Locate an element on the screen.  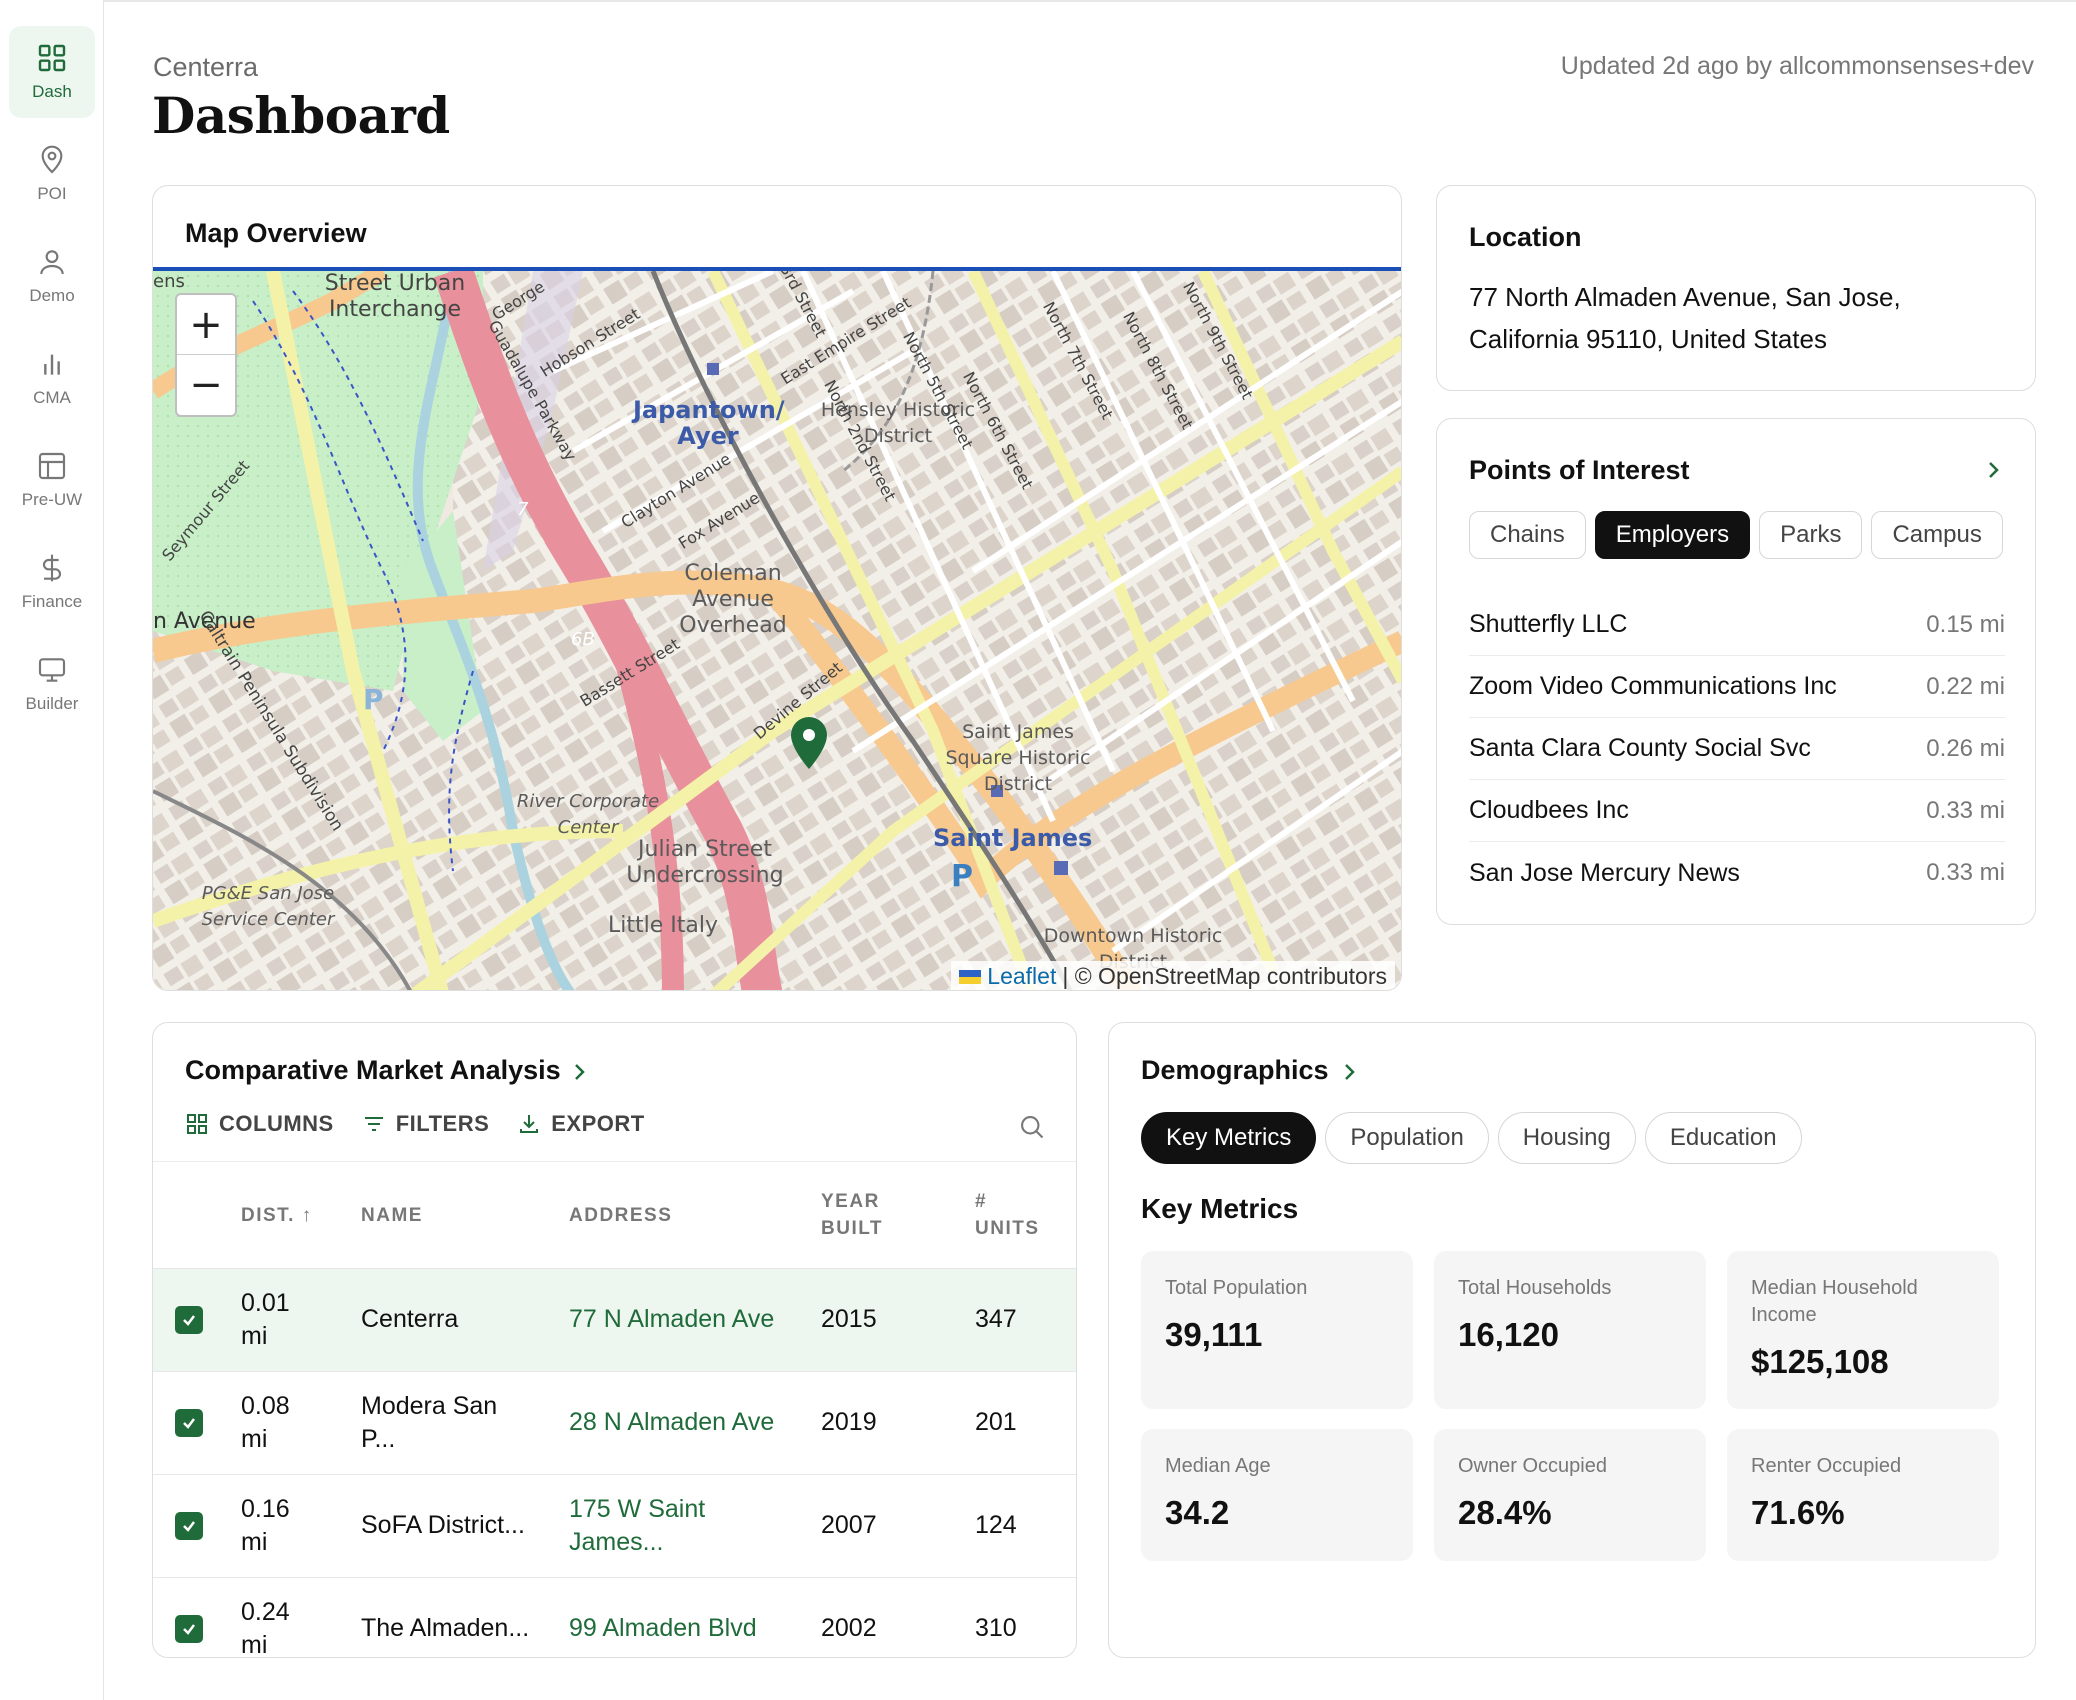
zoom-out-button: − is located at coordinates (206, 385).